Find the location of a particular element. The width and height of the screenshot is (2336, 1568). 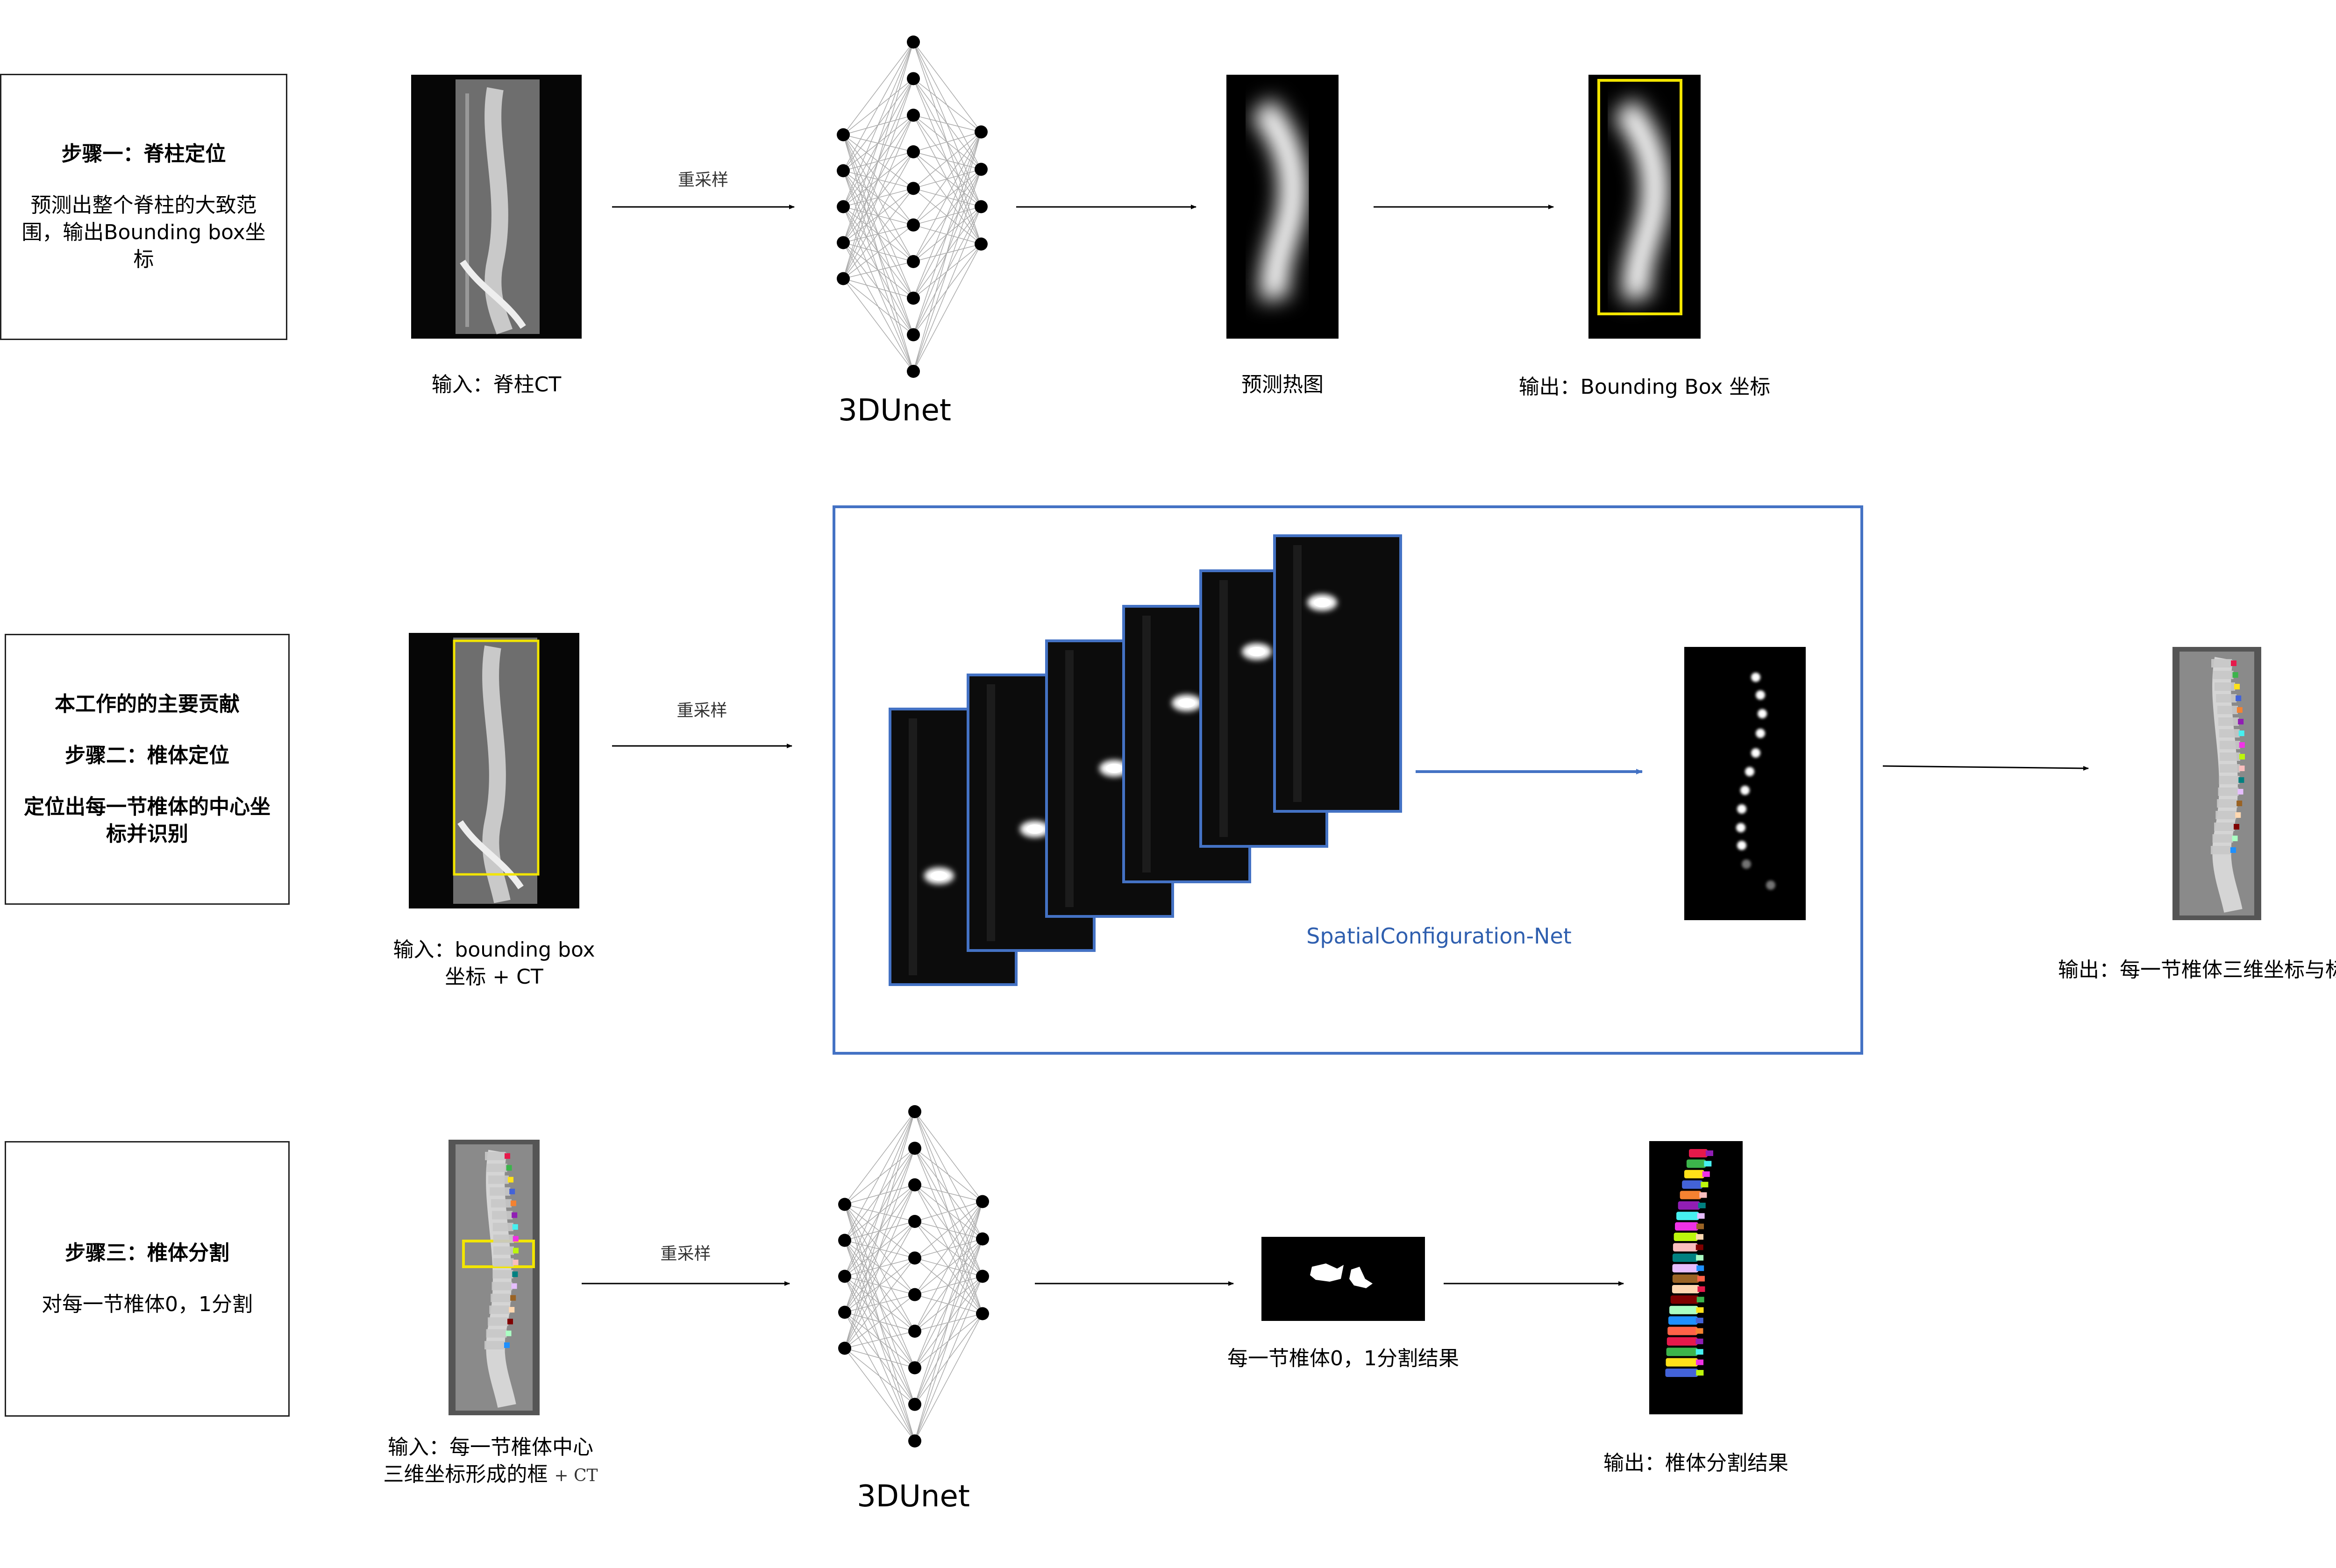

landmark-point is located at coordinates (1755, 677).